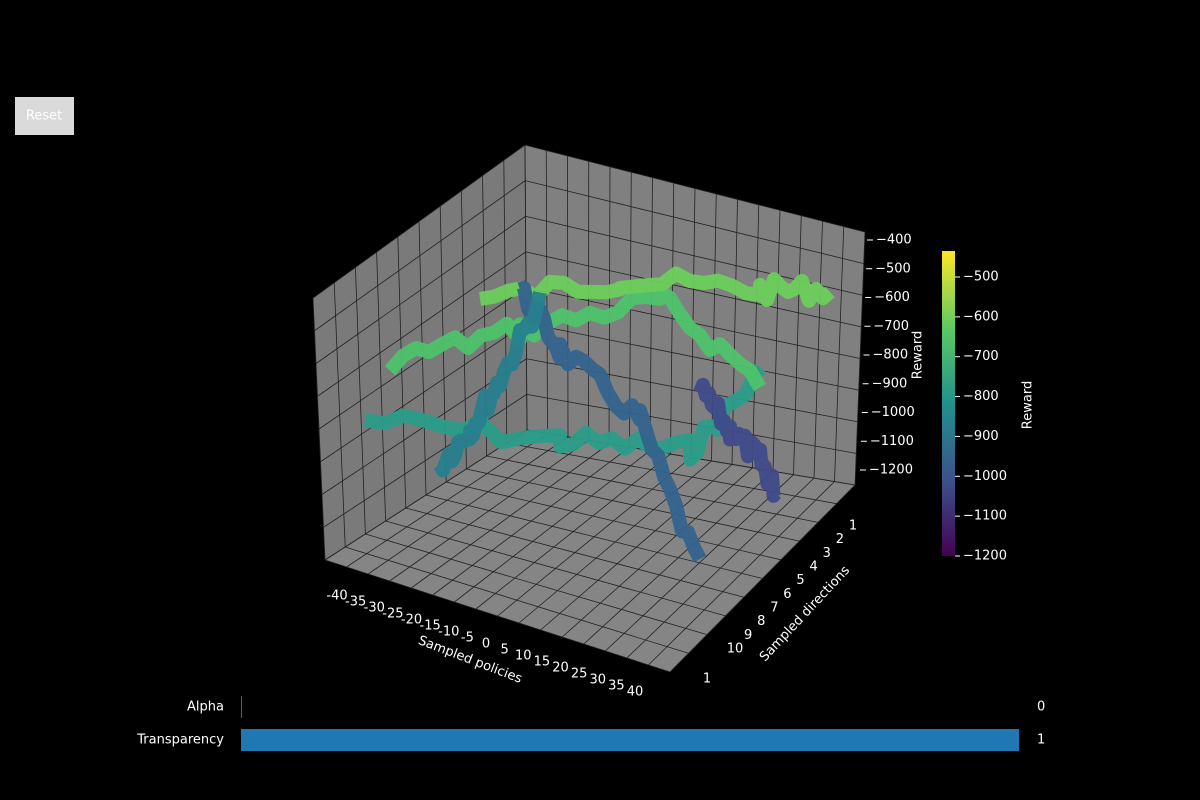 The height and width of the screenshot is (800, 1200). Describe the element at coordinates (774, 608) in the screenshot. I see `y-tick-label: 7` at that location.